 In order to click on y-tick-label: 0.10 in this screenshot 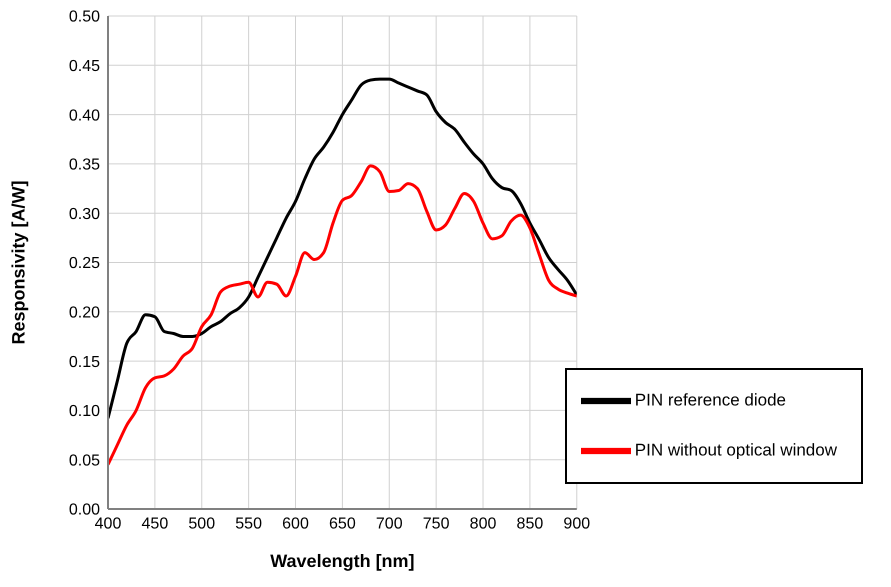, I will do `click(84, 411)`.